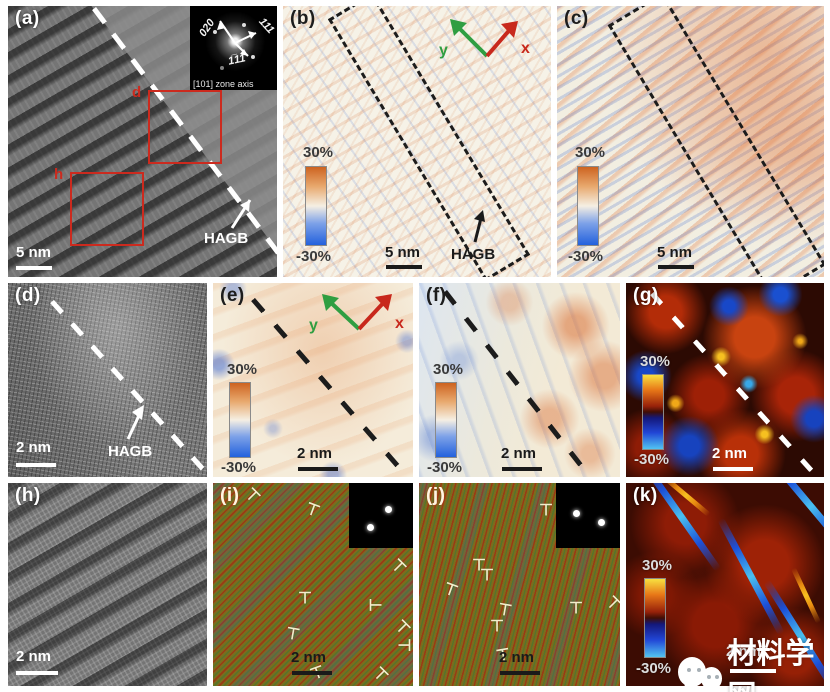 Image resolution: width=830 pixels, height=692 pixels. What do you see at coordinates (107, 584) in the screenshot?
I see `panel-h-hrtem-lamellae: (h) 2 nm` at bounding box center [107, 584].